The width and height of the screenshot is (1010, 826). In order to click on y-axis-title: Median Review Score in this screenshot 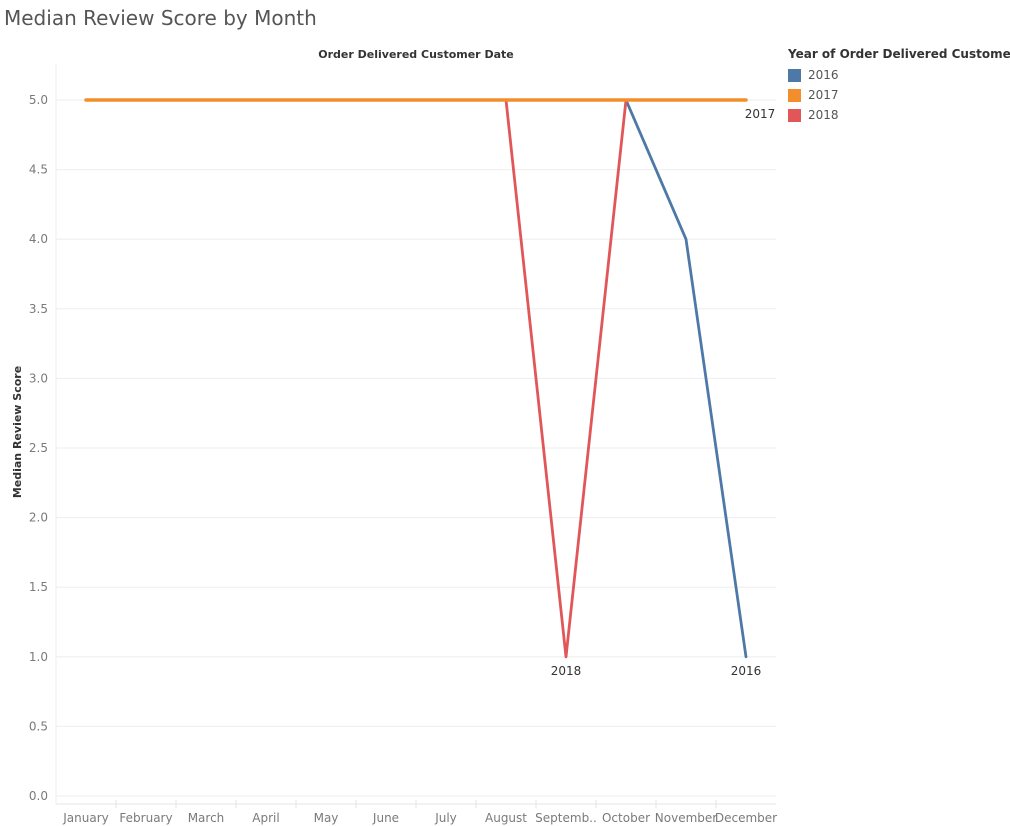, I will do `click(17, 432)`.